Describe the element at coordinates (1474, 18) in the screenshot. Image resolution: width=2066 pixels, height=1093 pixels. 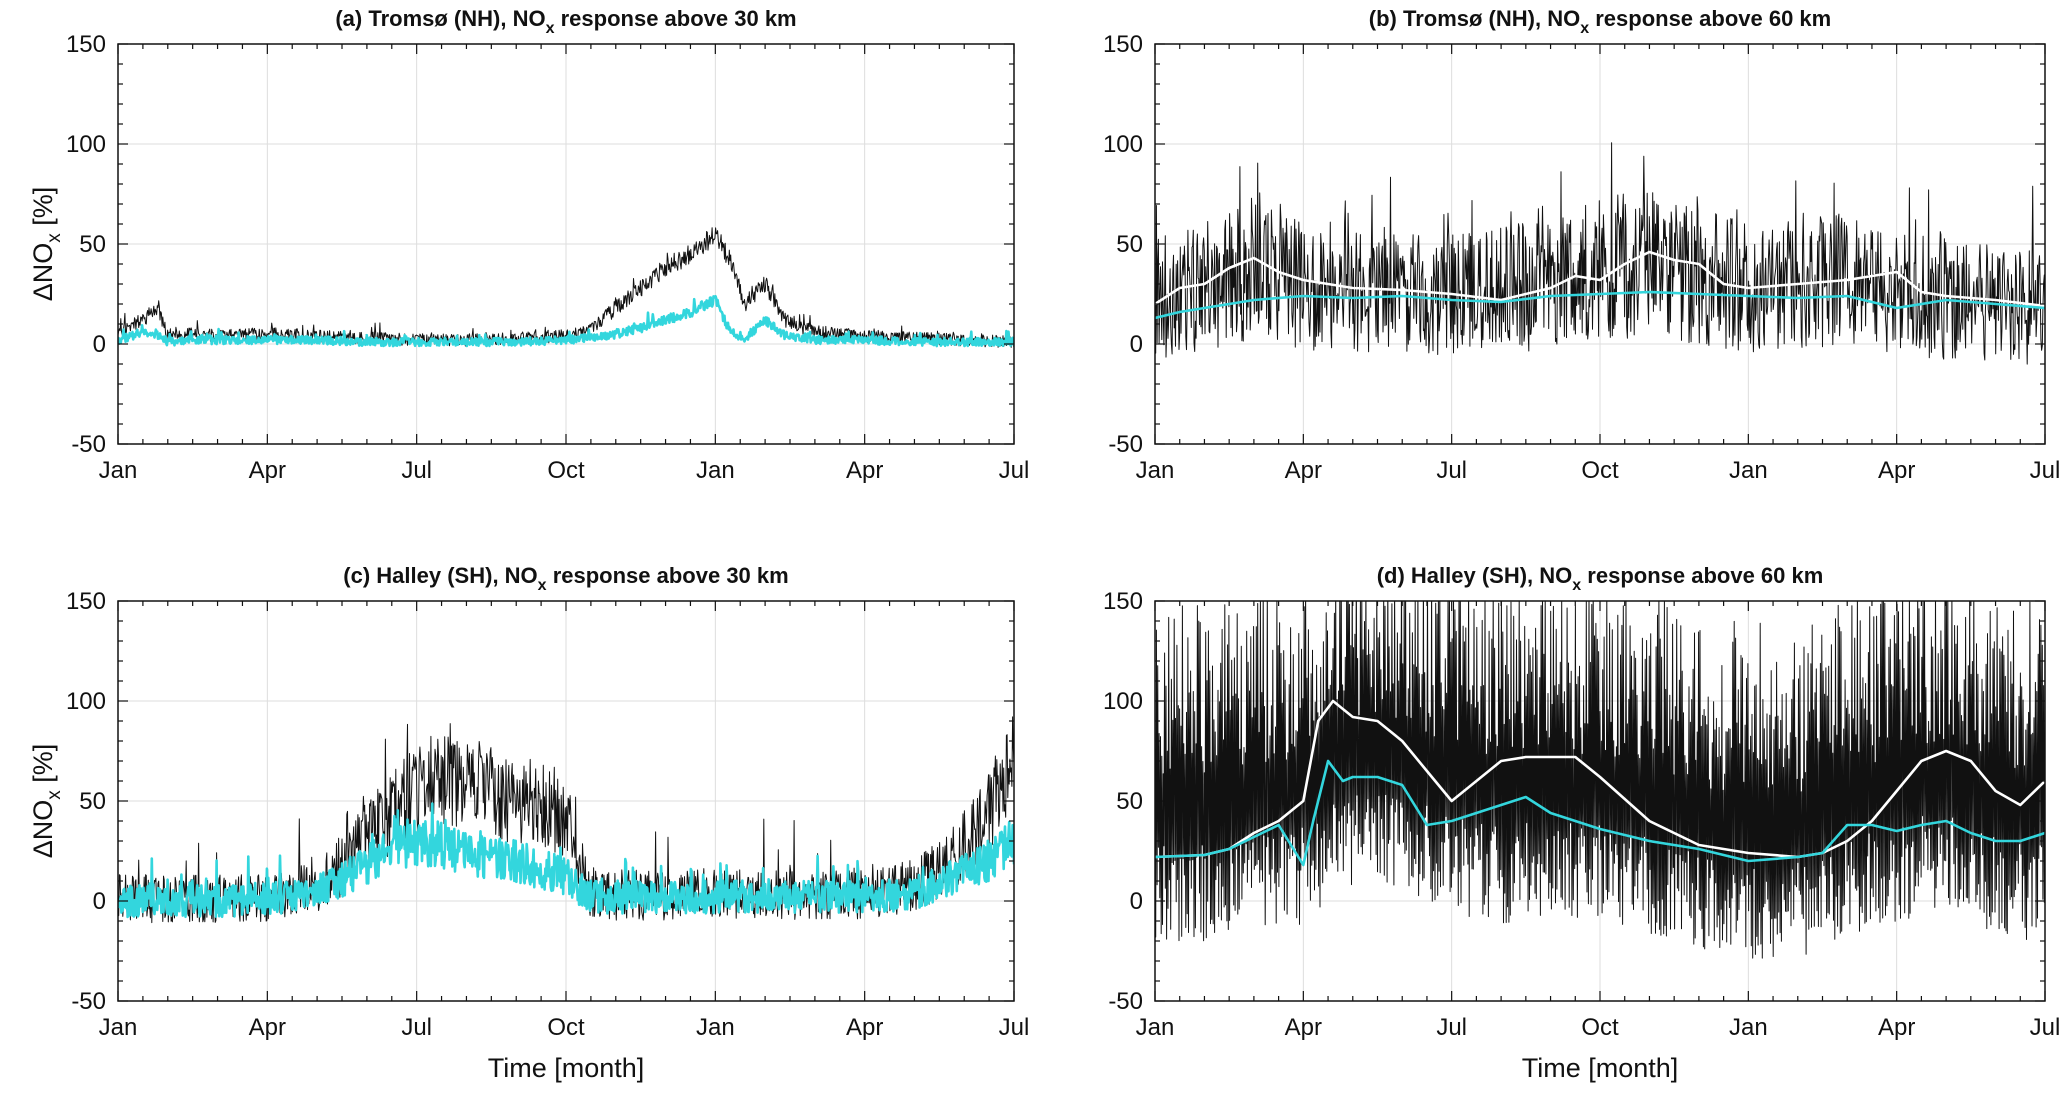
I see `panel-title-main: (b) Tromsø (NH), NO` at that location.